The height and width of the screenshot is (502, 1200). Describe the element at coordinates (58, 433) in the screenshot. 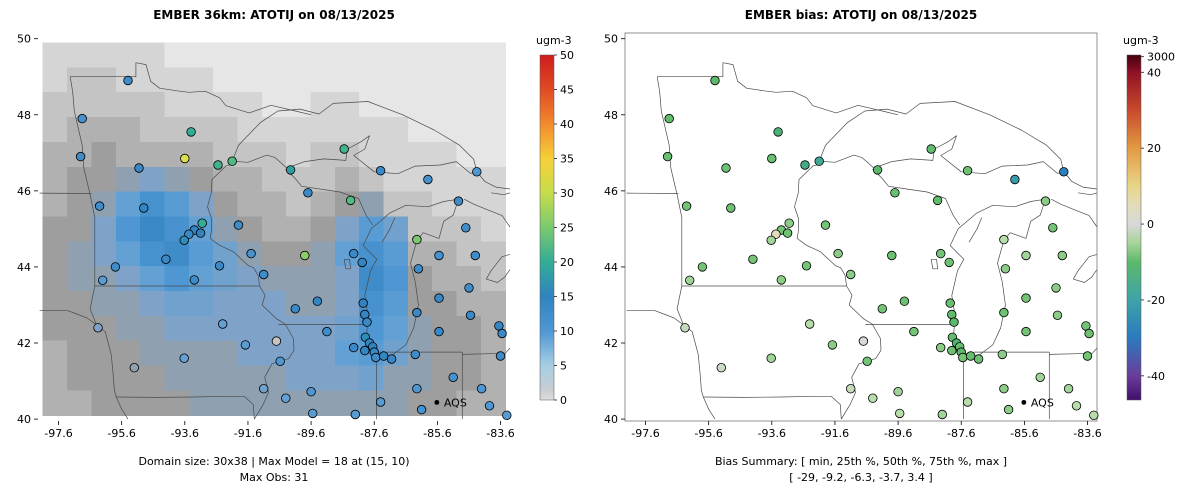

I see `x-tick-label: -97.6` at that location.